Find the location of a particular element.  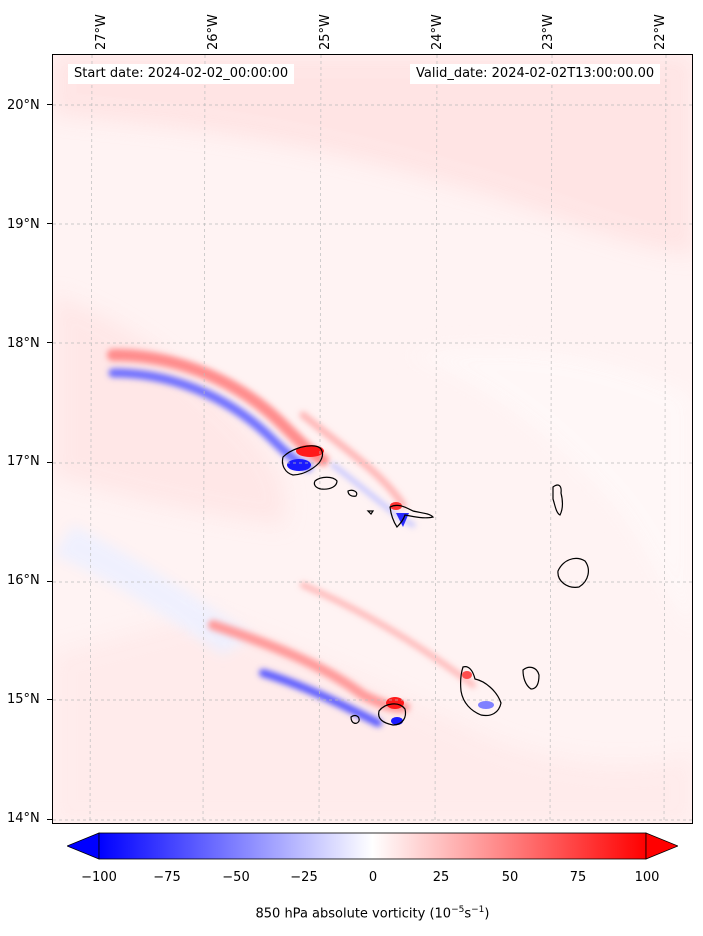

colorbar-title-prefix: 850 hPa absolute vorticity (10 is located at coordinates (353, 914).